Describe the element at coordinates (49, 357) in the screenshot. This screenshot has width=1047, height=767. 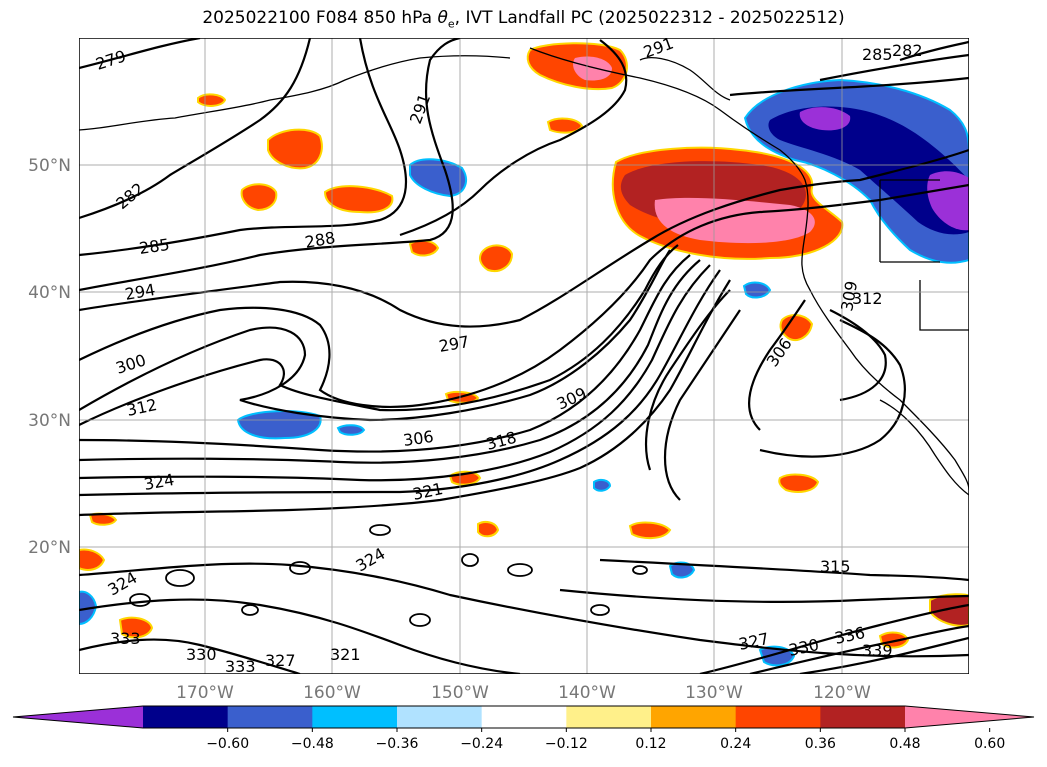
I see `latitude-labels: 50°N 40°N 30°N 20°N` at that location.